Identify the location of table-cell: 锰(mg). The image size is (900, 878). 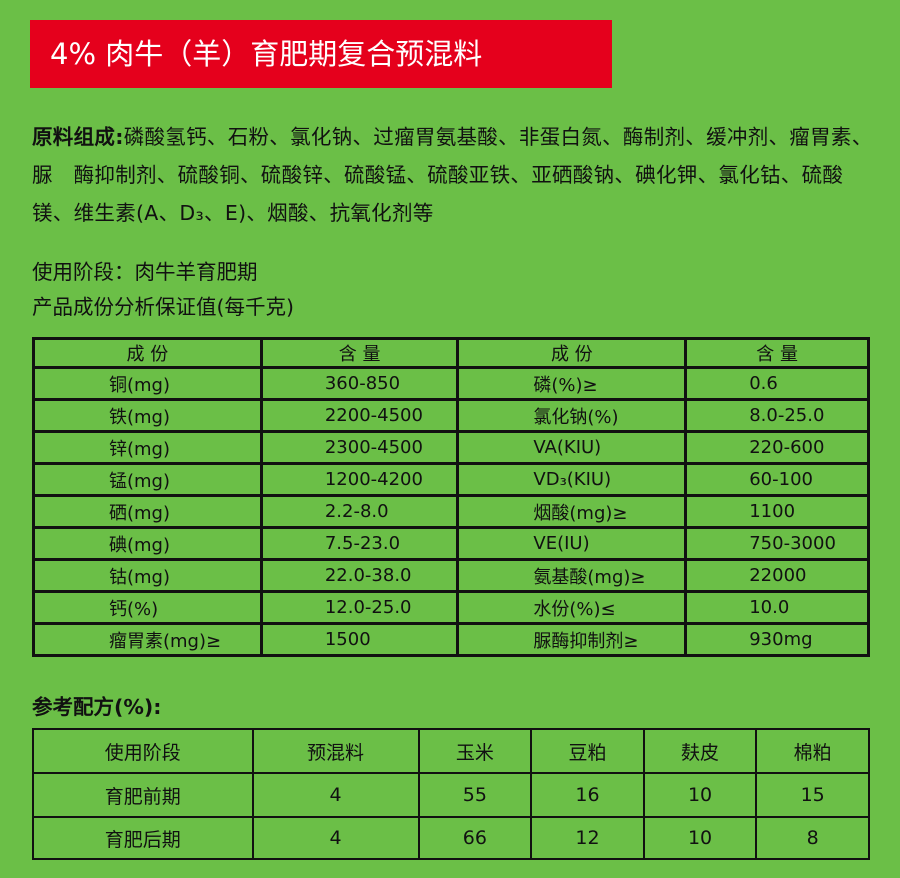
(147, 479).